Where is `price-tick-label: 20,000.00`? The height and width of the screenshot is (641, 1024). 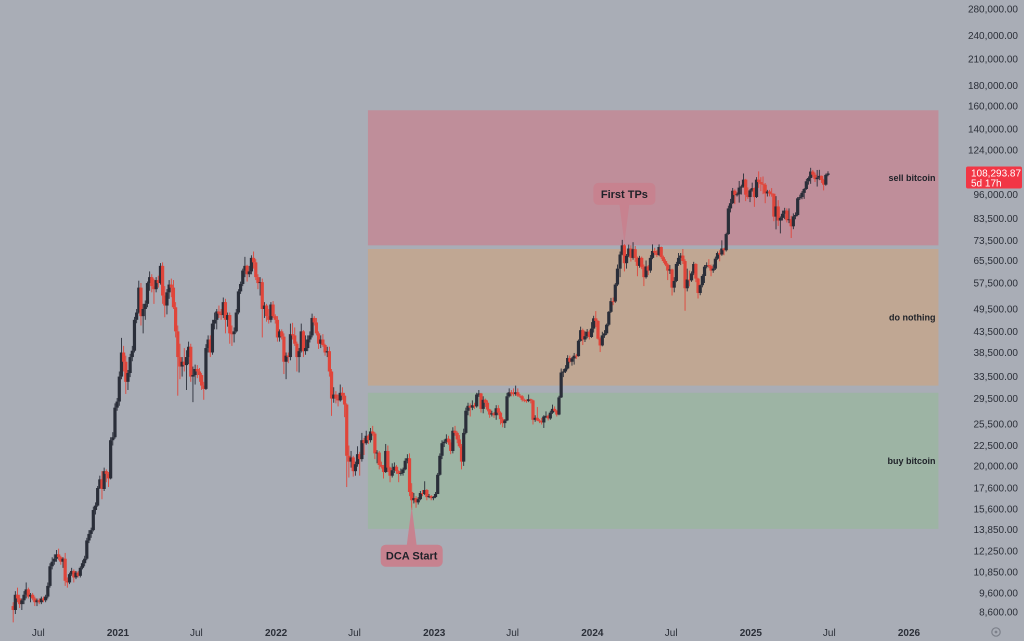 price-tick-label: 20,000.00 is located at coordinates (996, 466).